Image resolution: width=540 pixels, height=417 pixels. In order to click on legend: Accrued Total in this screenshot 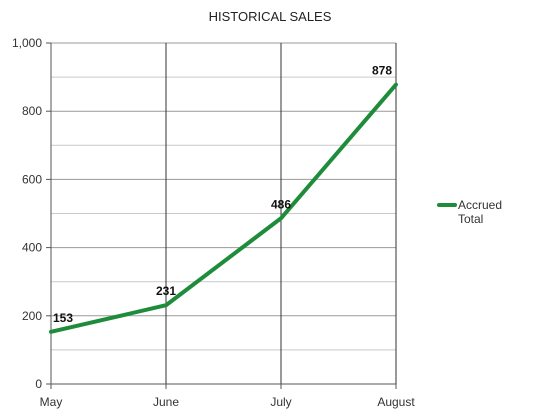, I will do `click(469, 212)`.